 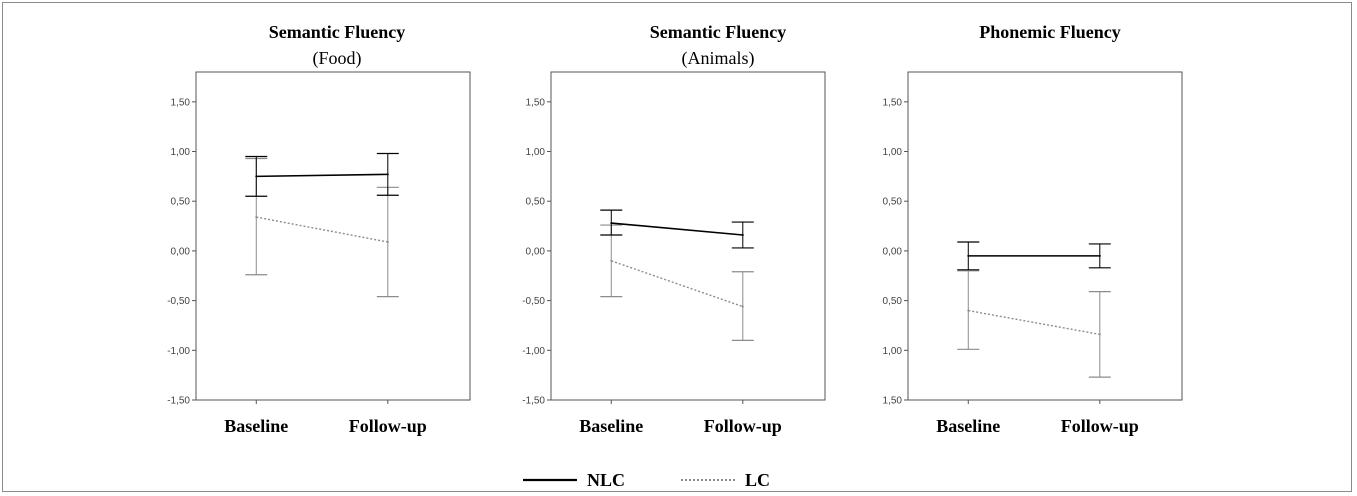 I want to click on chart-title: Phonemic Fluency, so click(x=1050, y=32).